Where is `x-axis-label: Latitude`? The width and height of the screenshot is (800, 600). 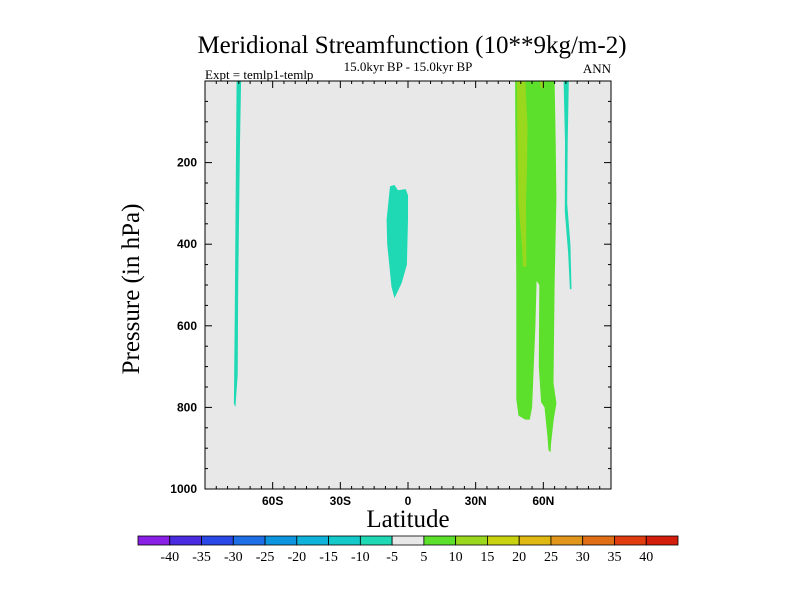 x-axis-label: Latitude is located at coordinates (407, 519).